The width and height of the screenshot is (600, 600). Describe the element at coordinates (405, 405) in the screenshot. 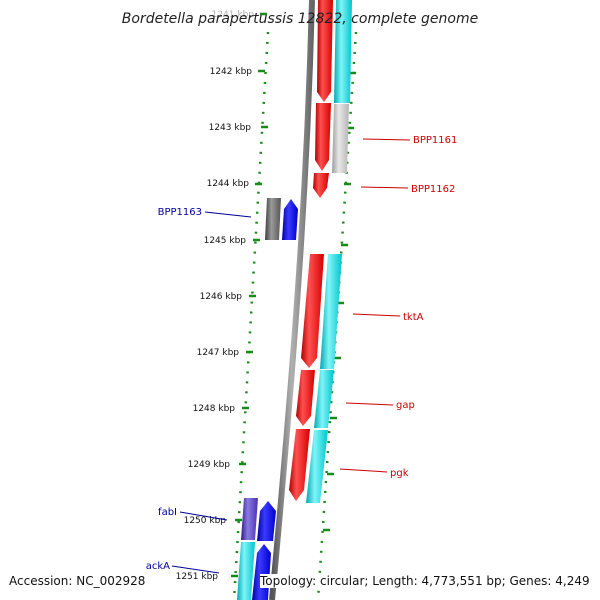

I see `gene-label-gap: gap` at that location.